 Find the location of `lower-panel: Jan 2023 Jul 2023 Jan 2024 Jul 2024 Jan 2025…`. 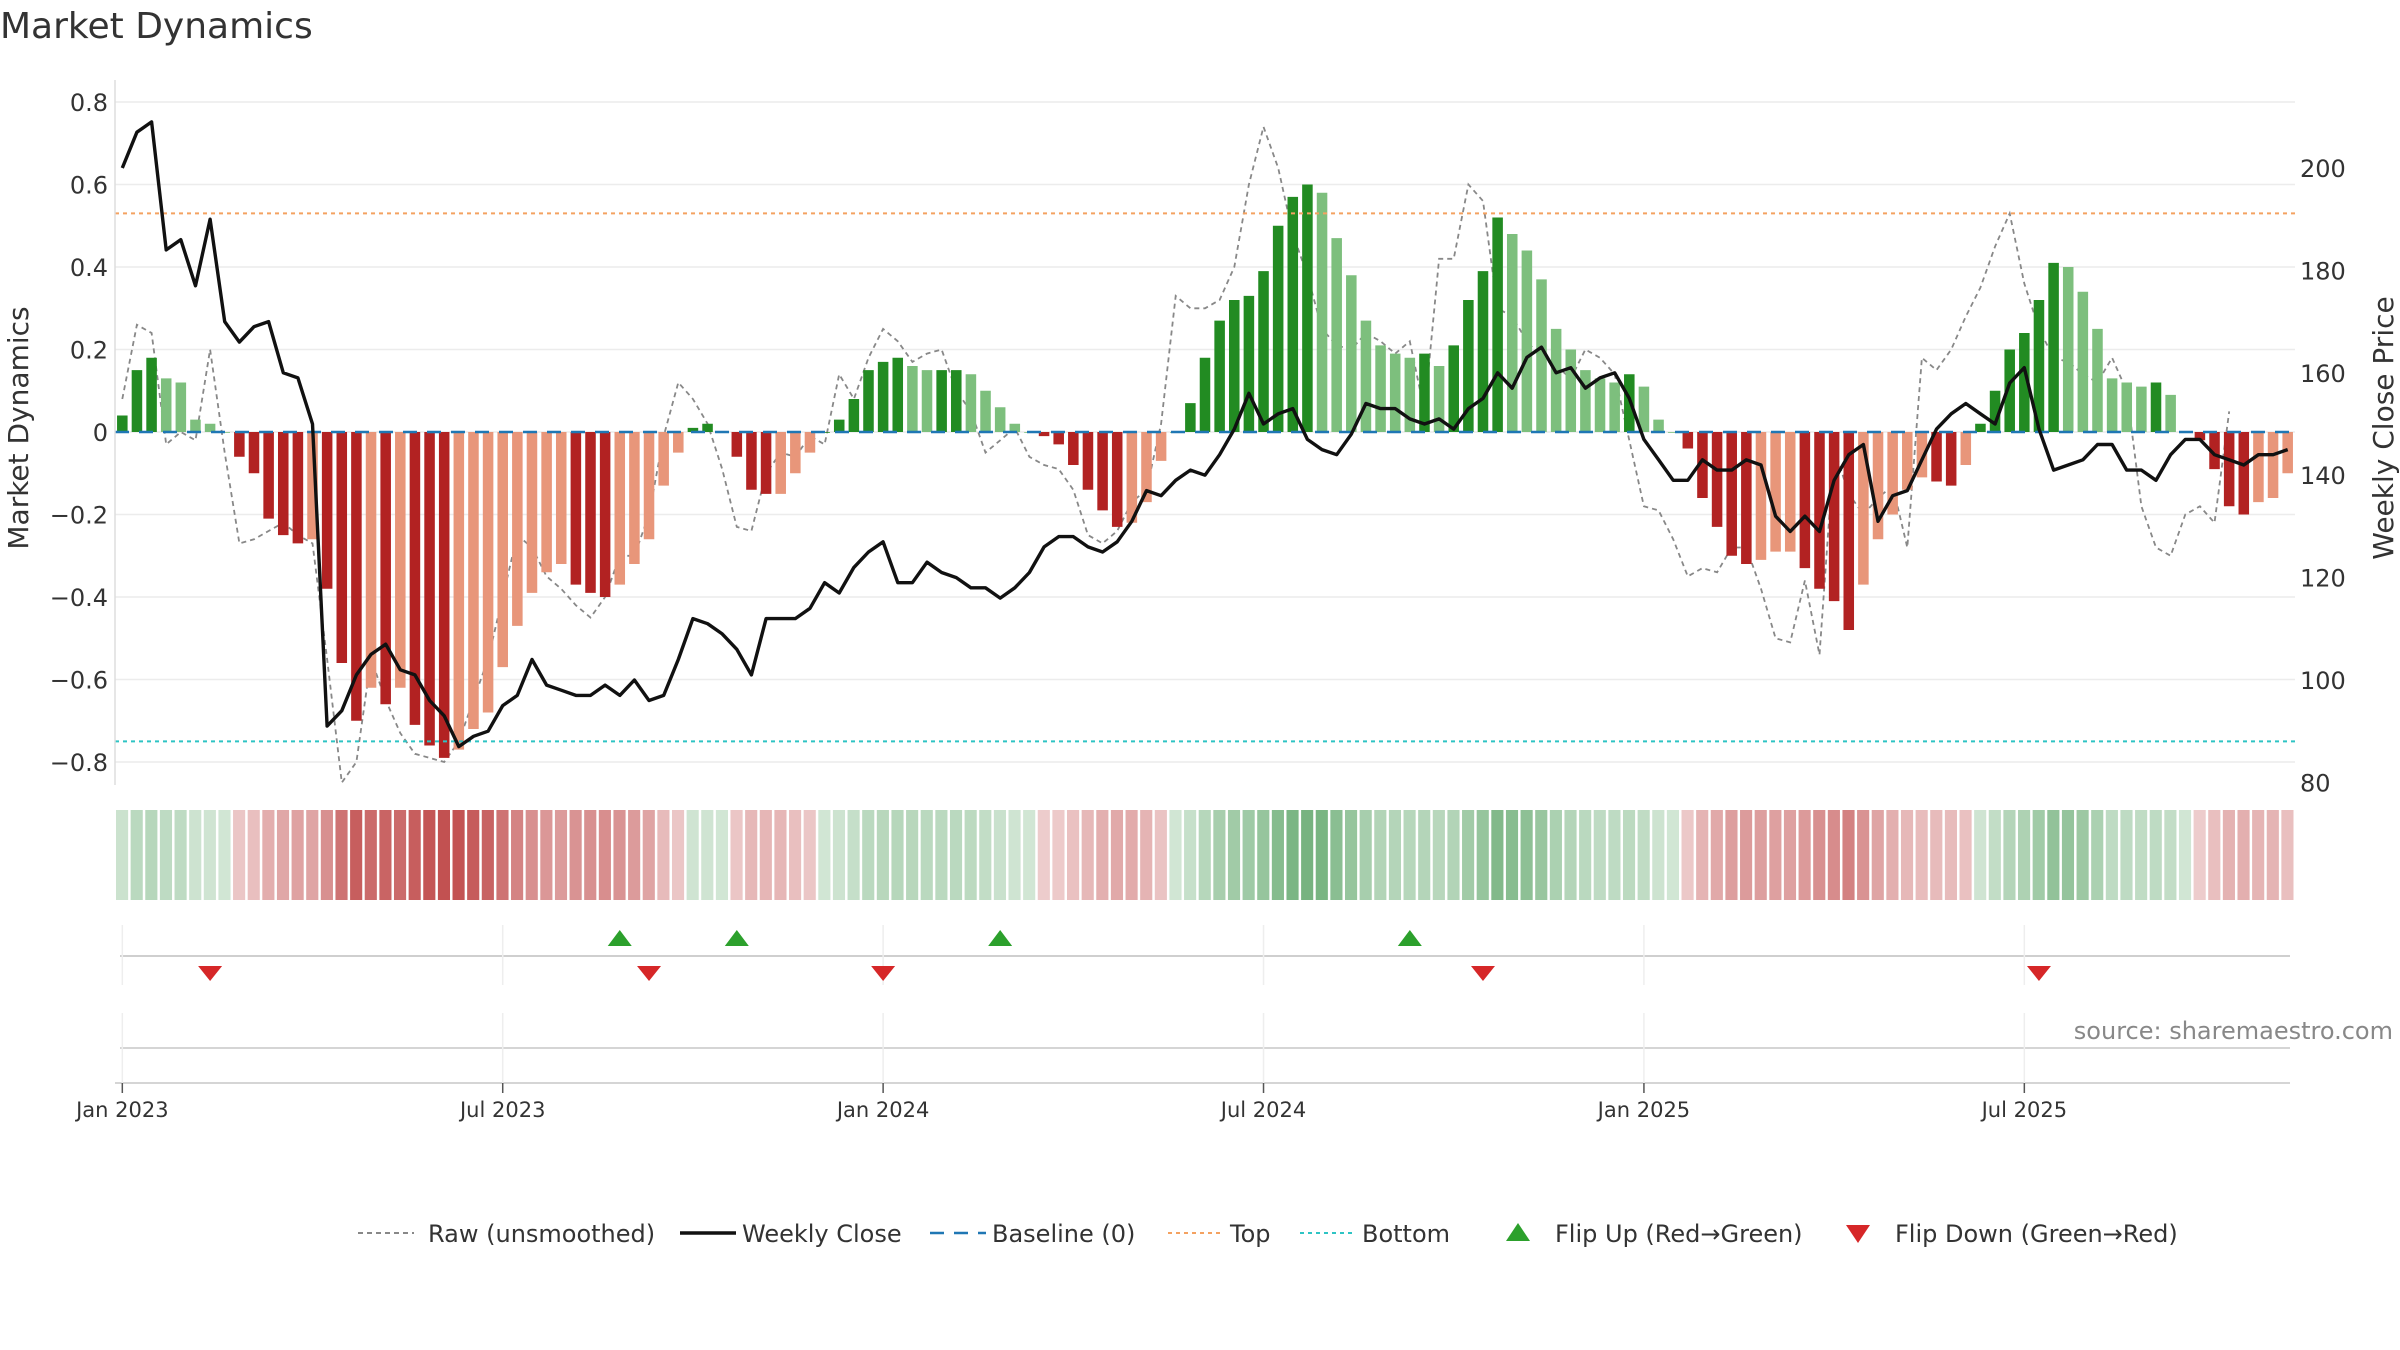

lower-panel: Jan 2023 Jul 2023 Jan 2024 Jul 2024 Jan 2025… is located at coordinates (1182, 1067).